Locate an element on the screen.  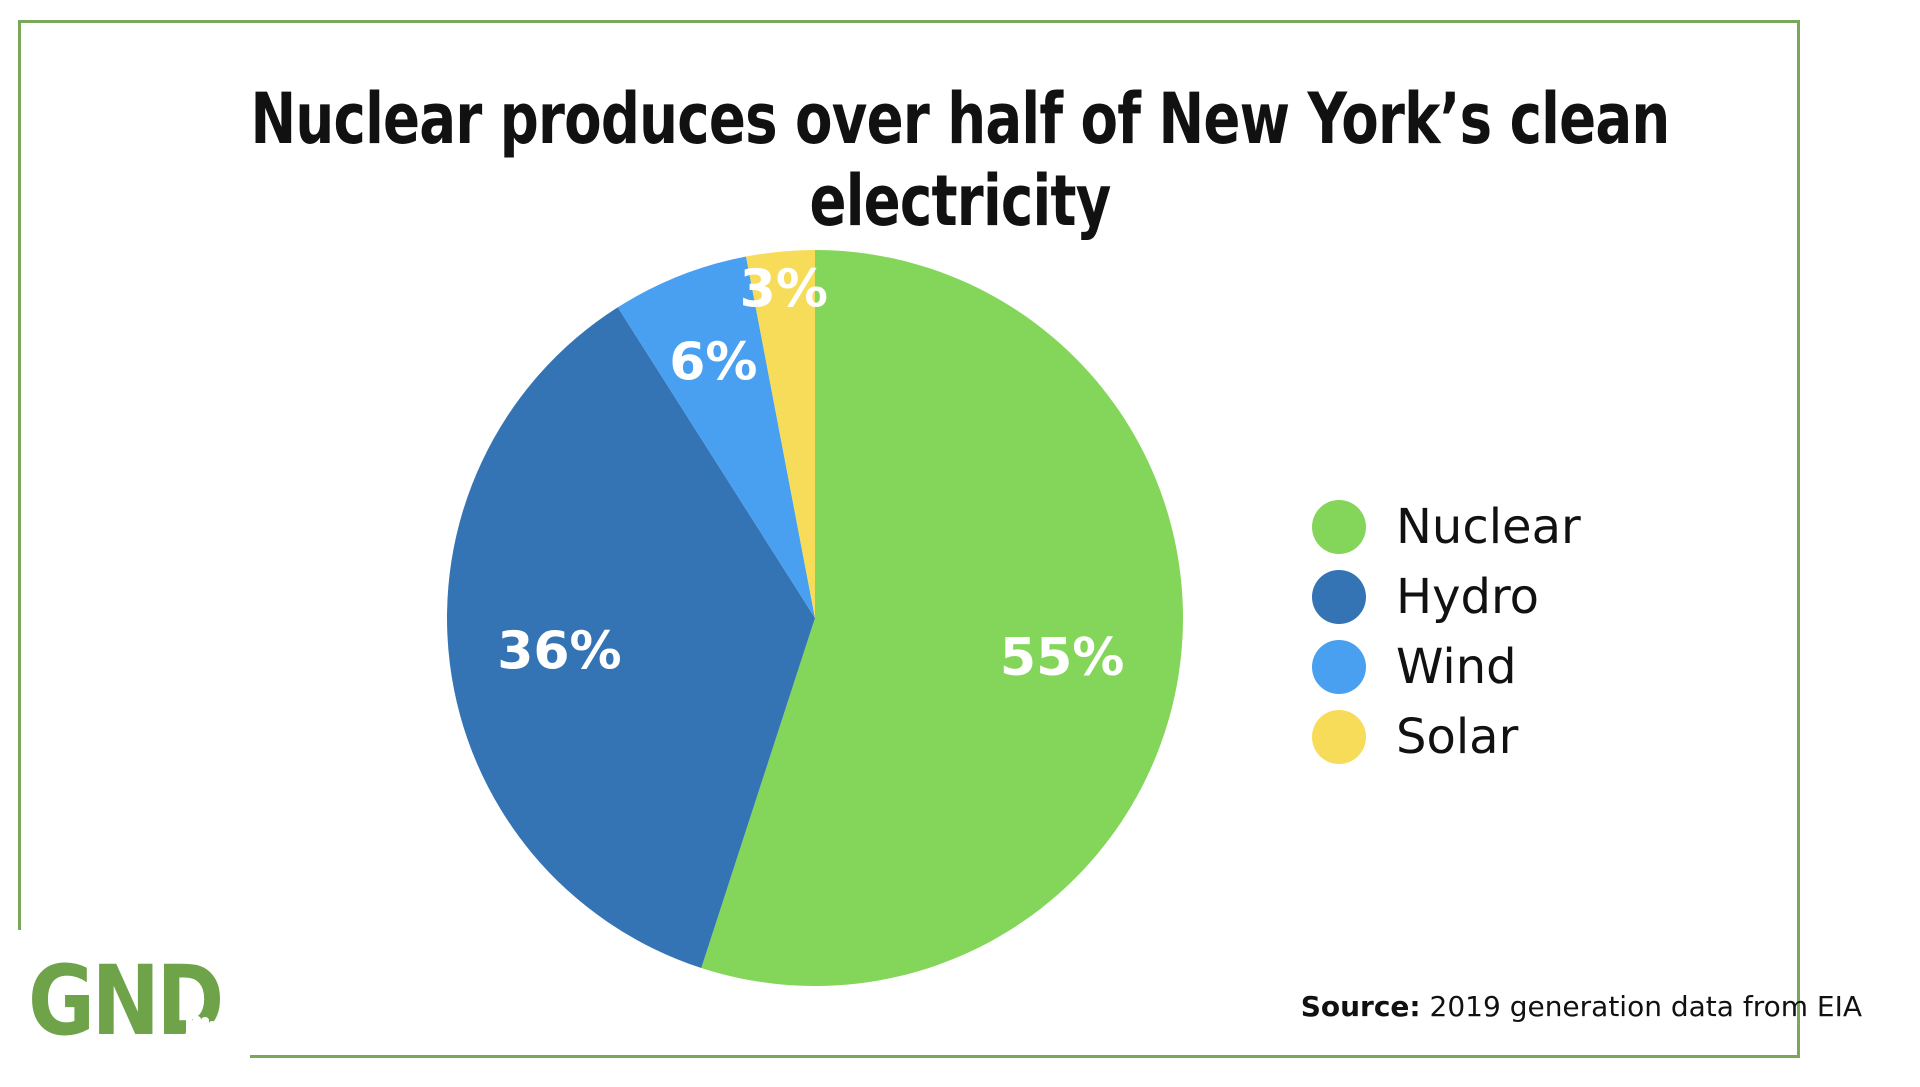
pie-slice-wind is located at coordinates (716, 437).